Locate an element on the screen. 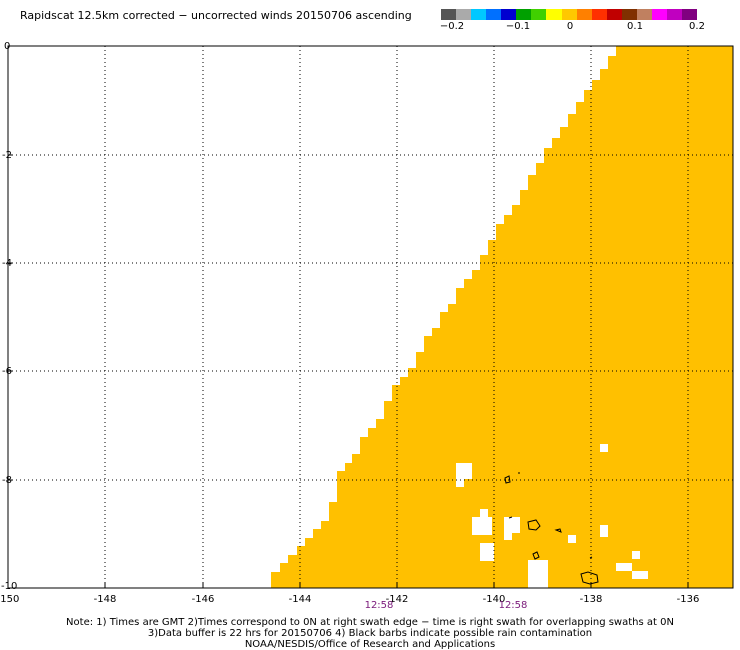 The height and width of the screenshot is (650, 740). y-tick-label-m8: -8 is located at coordinates (7, 480).